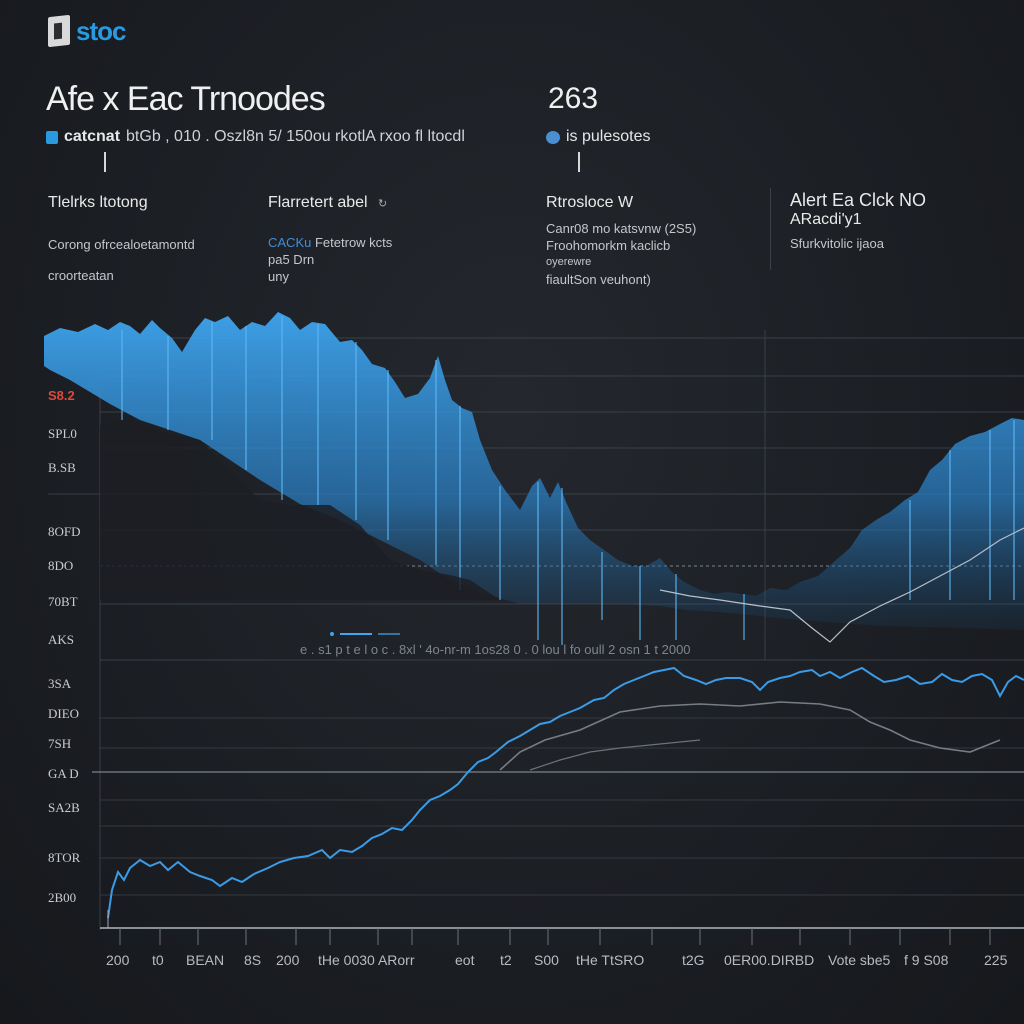 The height and width of the screenshot is (1024, 1024). What do you see at coordinates (61, 639) in the screenshot?
I see `y-tick: AKS` at bounding box center [61, 639].